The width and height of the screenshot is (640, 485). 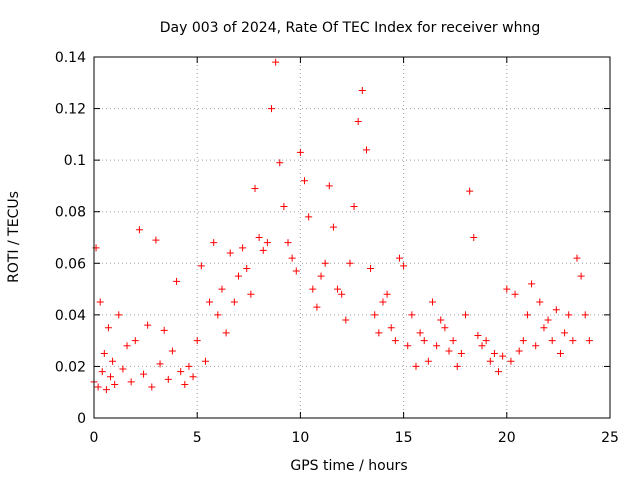 What do you see at coordinates (348, 466) in the screenshot?
I see `x-axis-label: GPS time / hours` at bounding box center [348, 466].